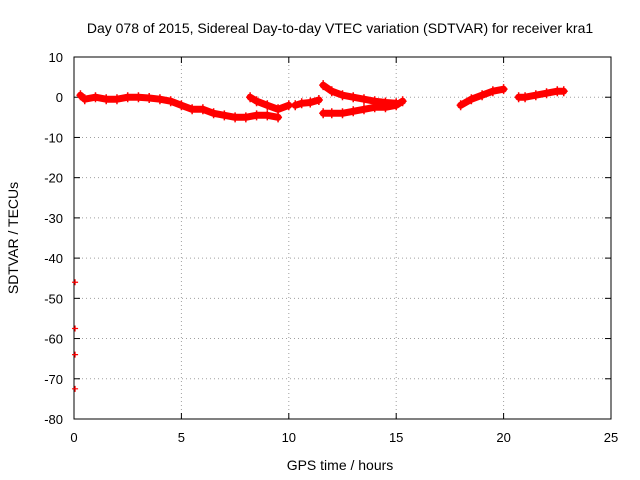 The width and height of the screenshot is (640, 480). I want to click on y-tick-labels: 10 0 -10 -20 -30 -40 -50 -60 -70 -80, so click(53, 238).